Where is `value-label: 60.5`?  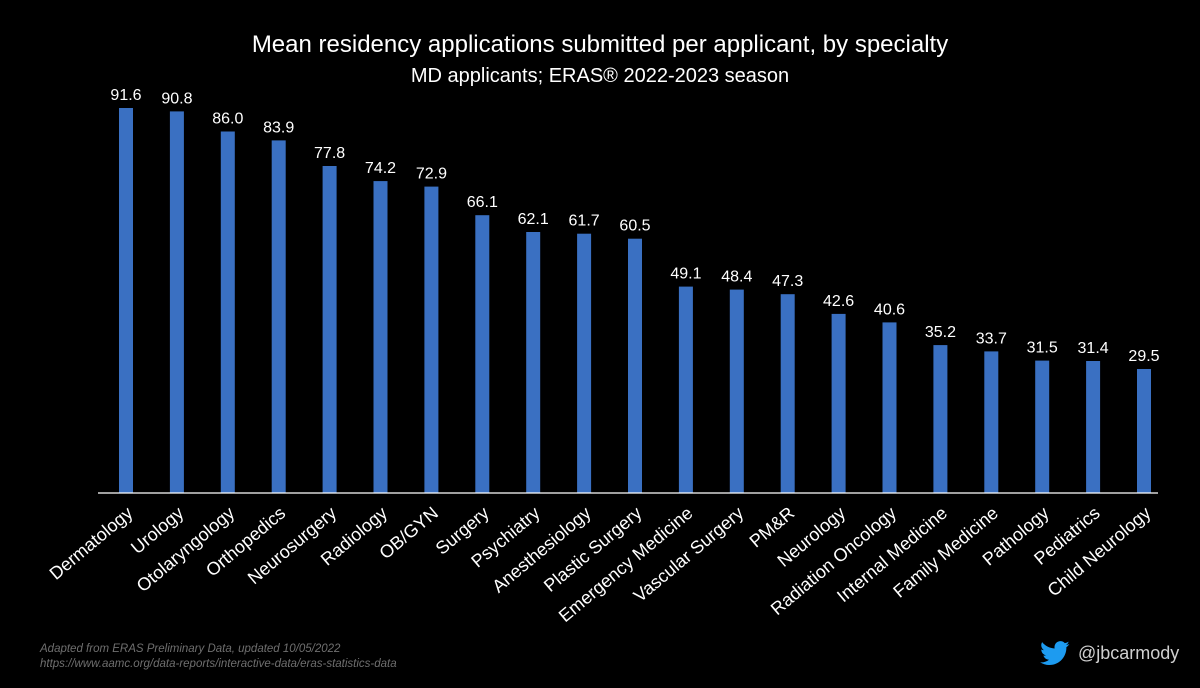 value-label: 60.5 is located at coordinates (634, 226).